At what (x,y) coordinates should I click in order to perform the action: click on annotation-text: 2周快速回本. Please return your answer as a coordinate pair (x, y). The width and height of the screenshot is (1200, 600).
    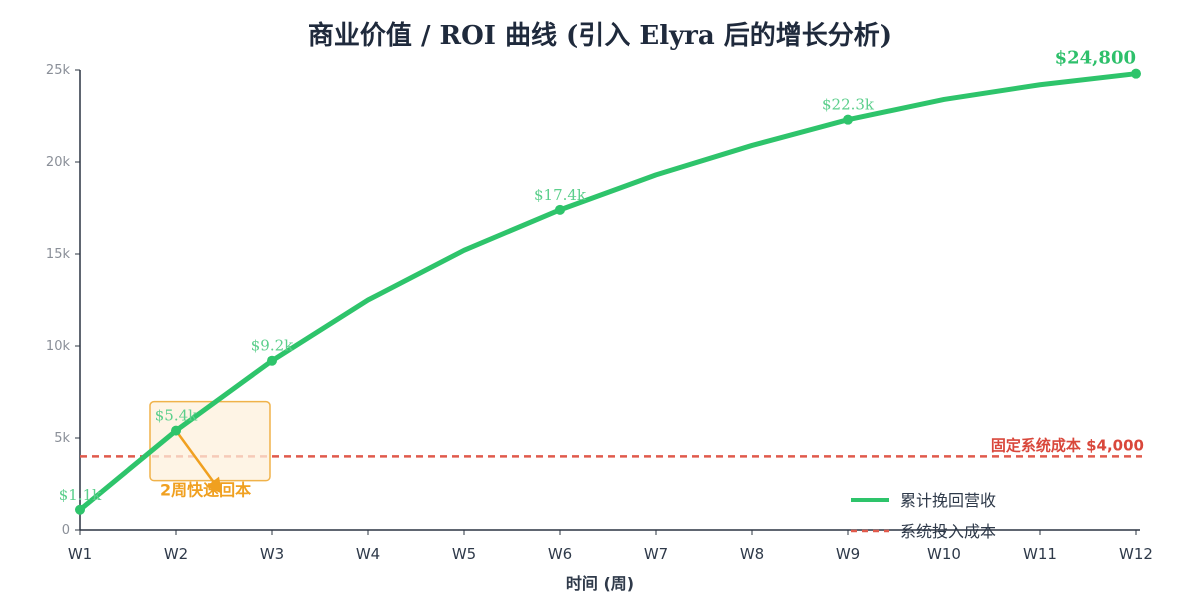
    Looking at the image, I should click on (205, 490).